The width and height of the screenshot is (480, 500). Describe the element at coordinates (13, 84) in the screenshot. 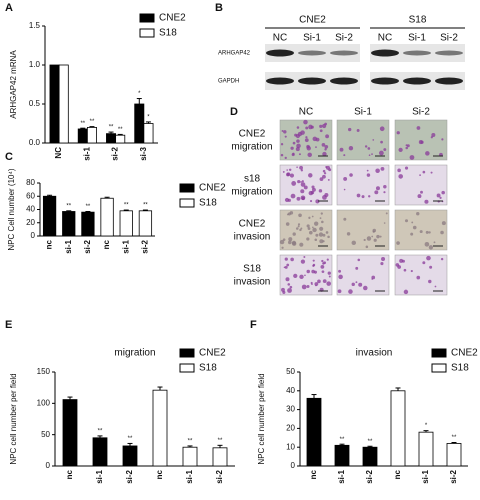

I see `y-axis-label: ARHGAP42 mRNA` at that location.